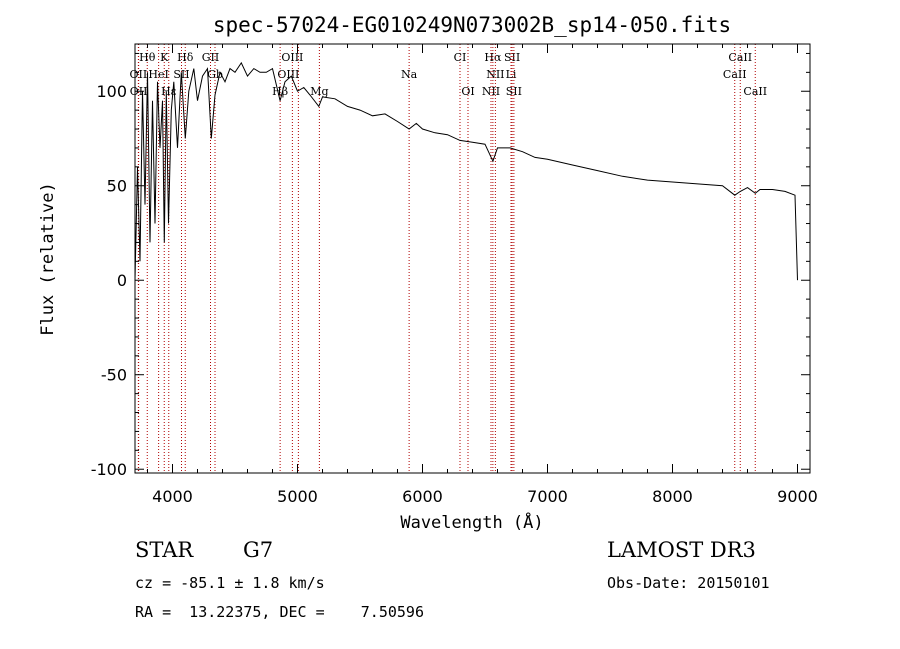 The height and width of the screenshot is (649, 900). I want to click on line-label: Hδ, so click(185, 57).